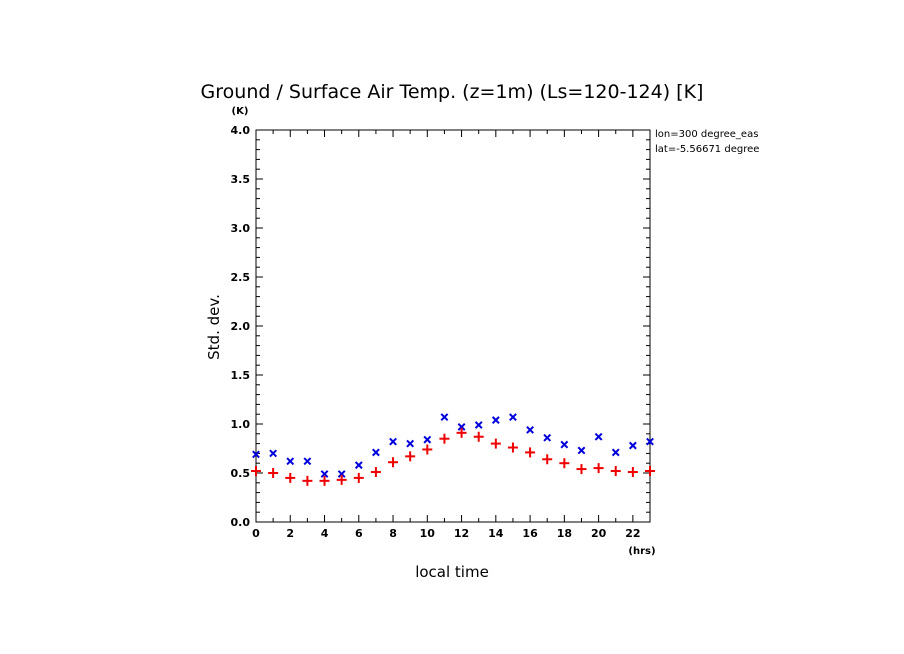  I want to click on x-tick-label: 20, so click(599, 533).